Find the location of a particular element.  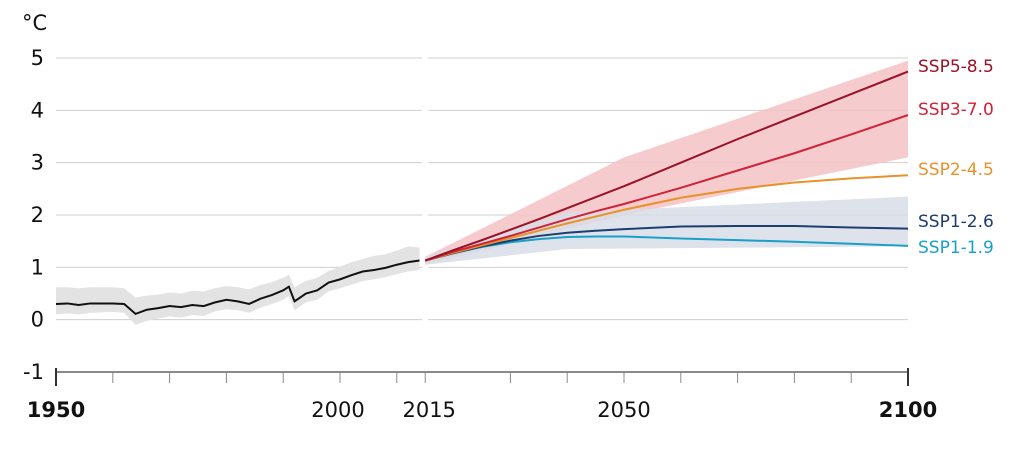

y-tick-label-5: 5 is located at coordinates (37, 58).